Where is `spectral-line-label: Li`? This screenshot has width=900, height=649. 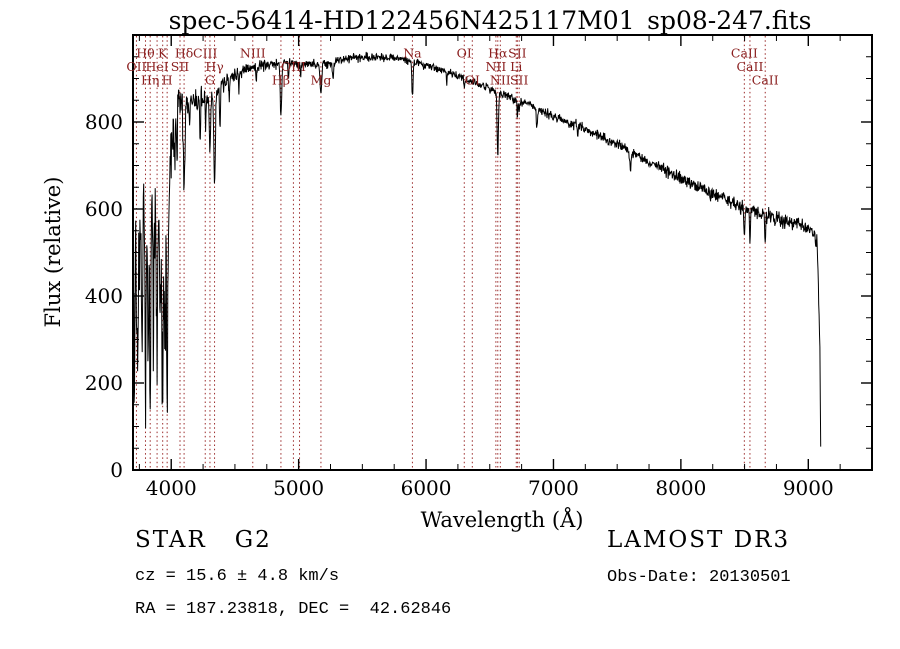 spectral-line-label: Li is located at coordinates (516, 66).